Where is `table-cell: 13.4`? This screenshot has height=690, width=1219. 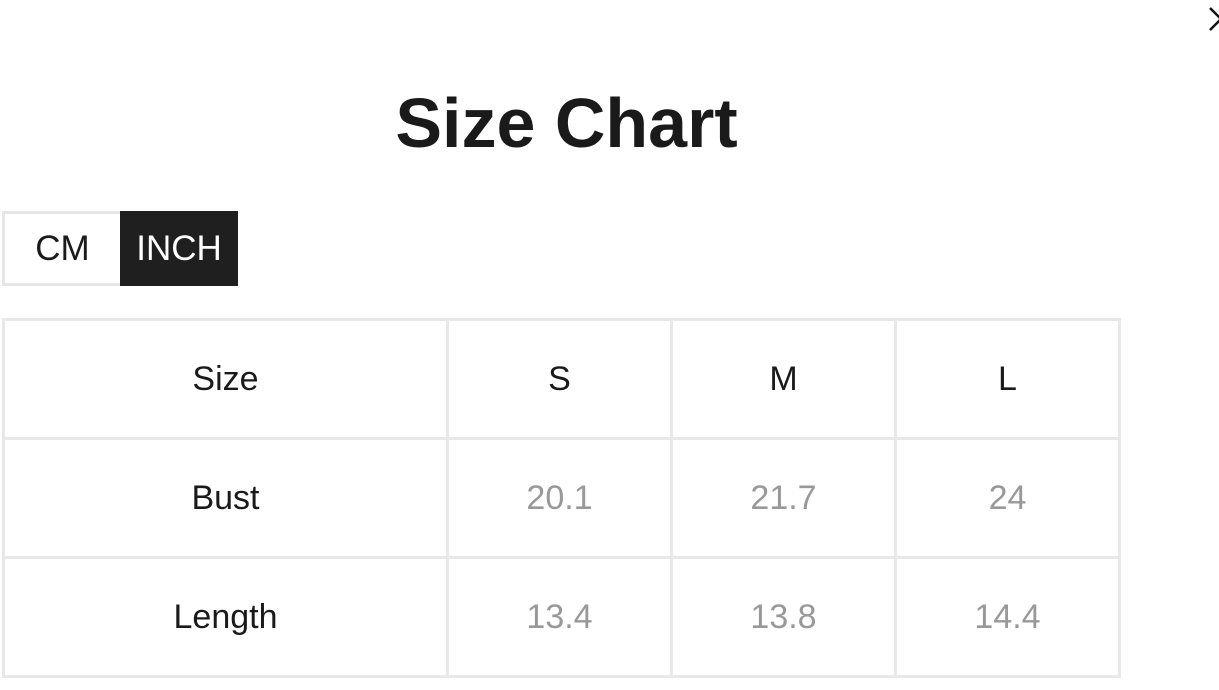 table-cell: 13.4 is located at coordinates (559, 617).